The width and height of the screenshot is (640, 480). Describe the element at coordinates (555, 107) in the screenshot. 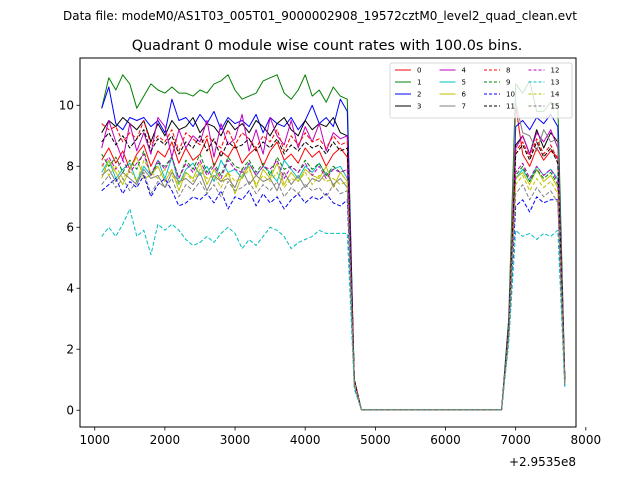

I see `legend-label-15: 15` at that location.